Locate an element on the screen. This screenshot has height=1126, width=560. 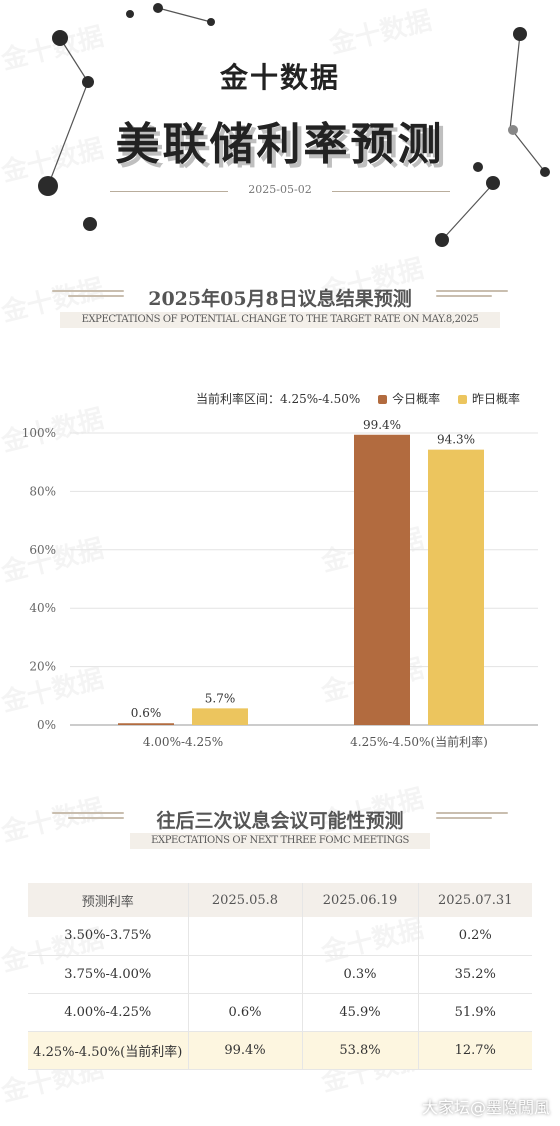
y-tick-label: 100% is located at coordinates (39, 433).